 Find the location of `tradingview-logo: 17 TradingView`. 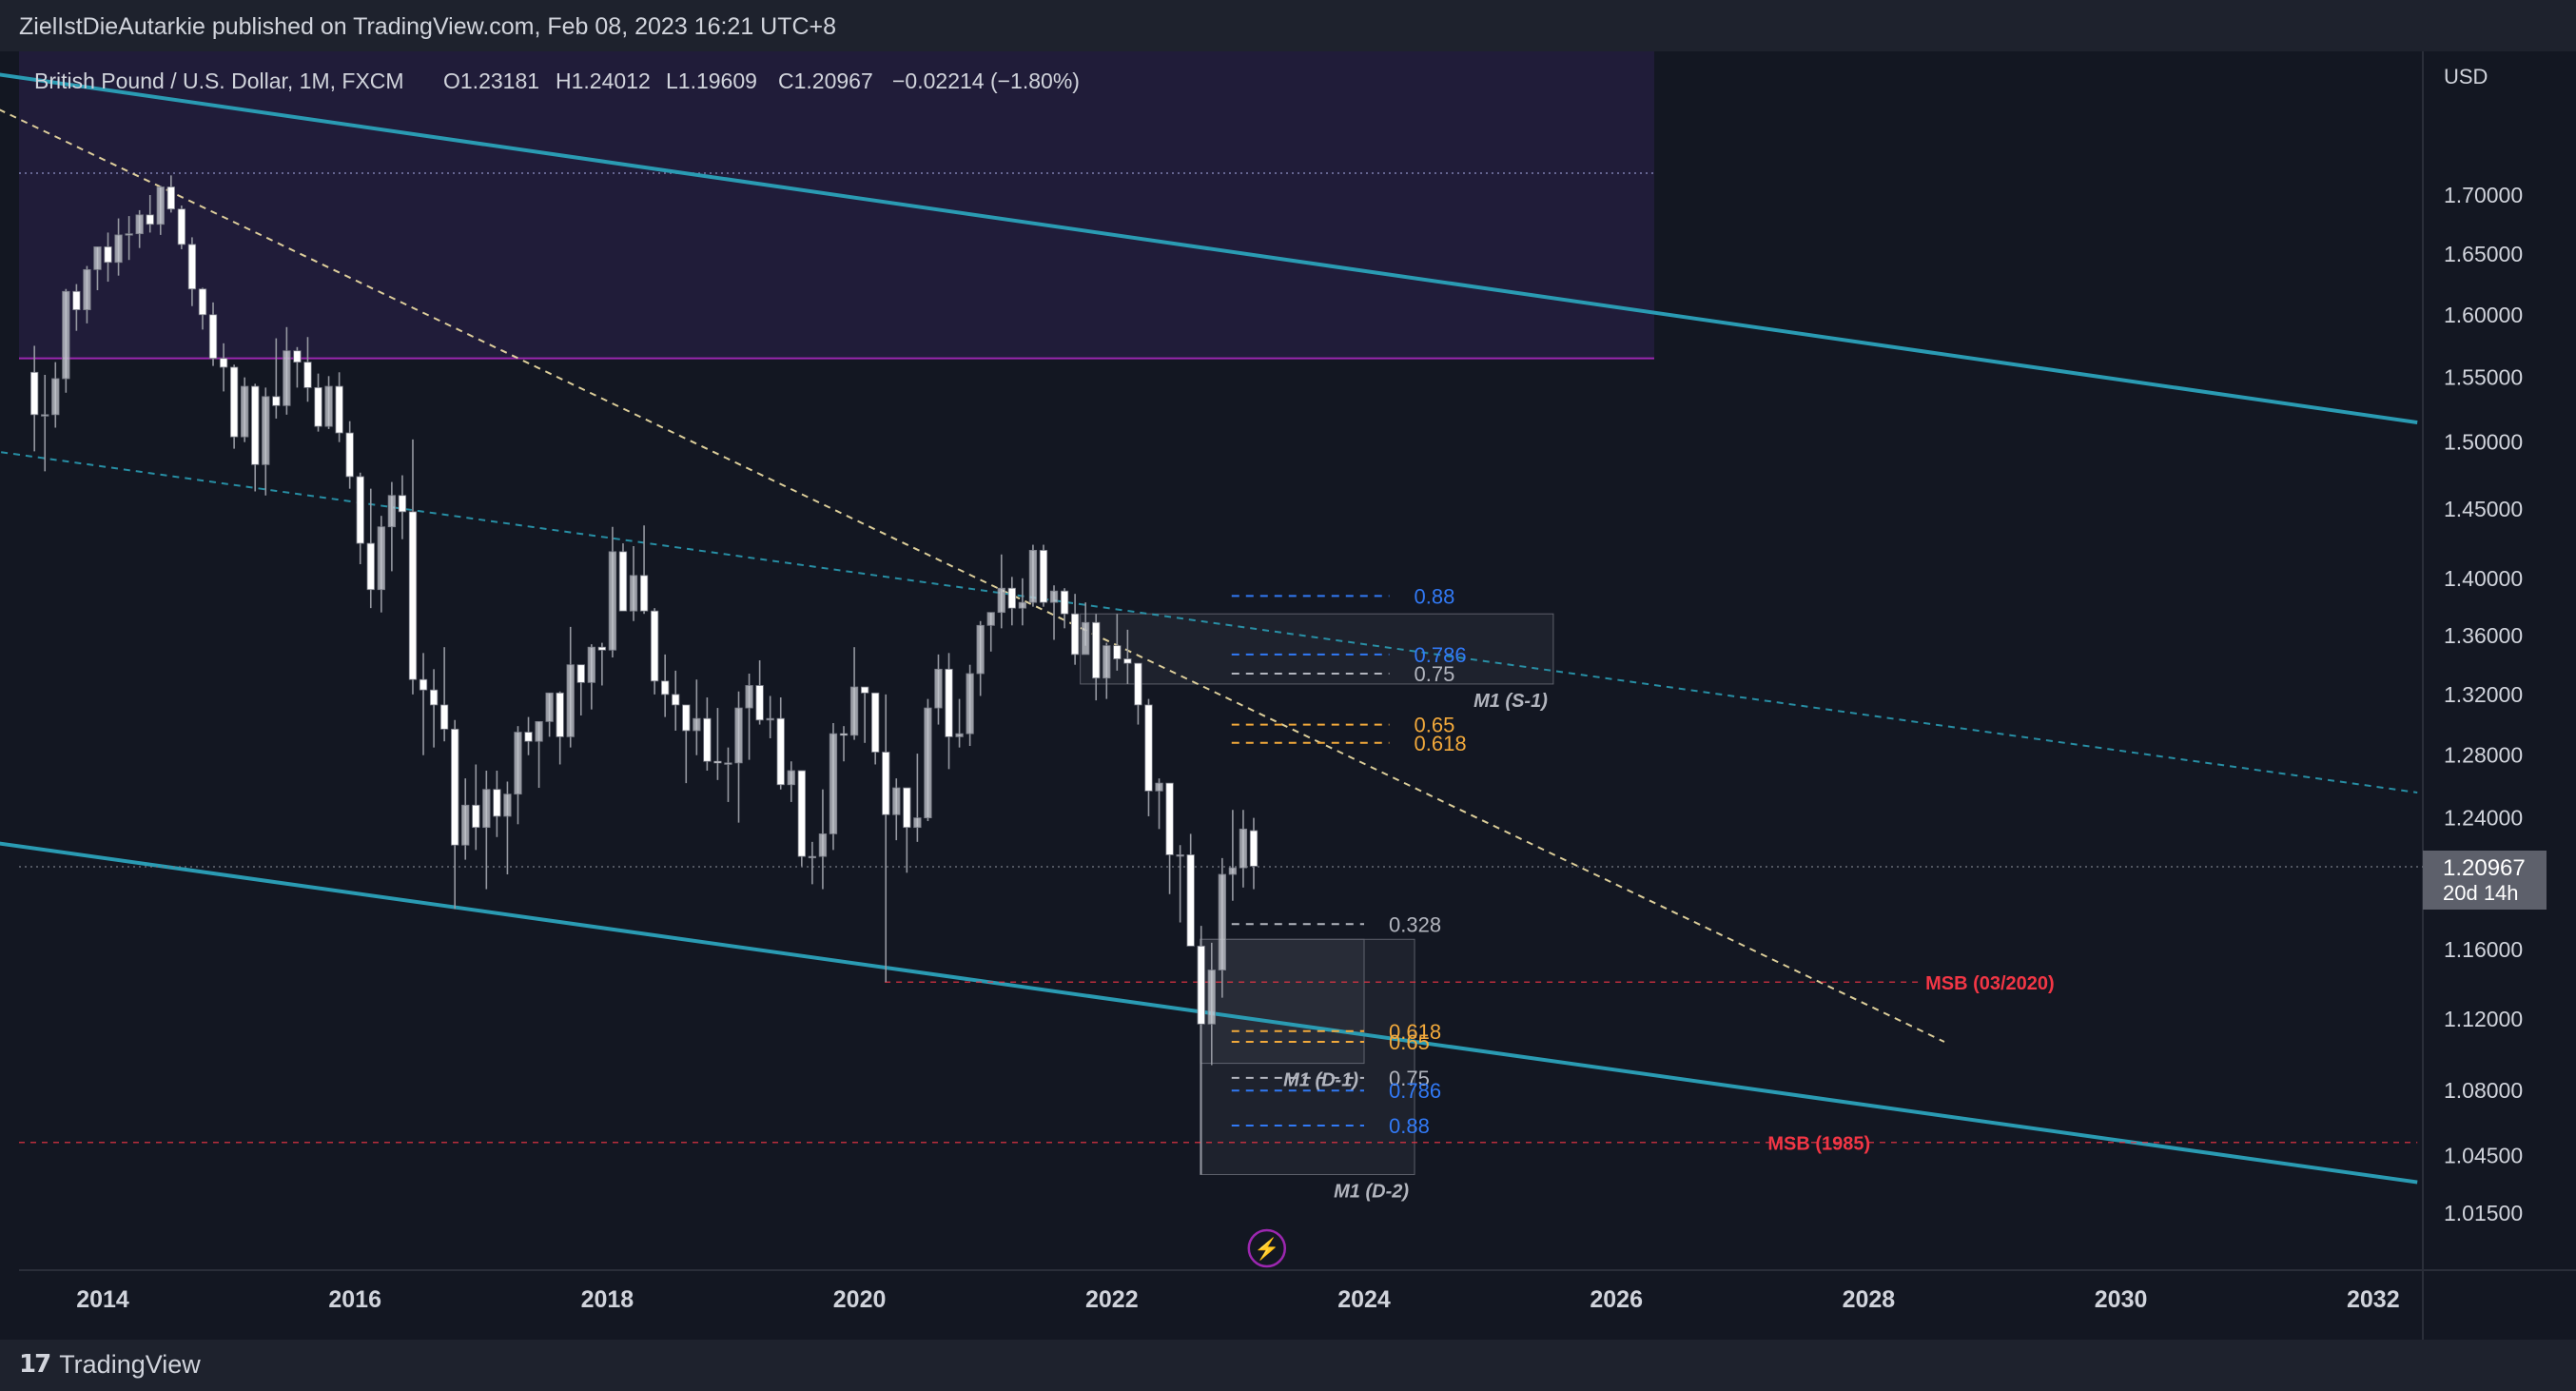

tradingview-logo: 17 TradingView is located at coordinates (110, 1364).